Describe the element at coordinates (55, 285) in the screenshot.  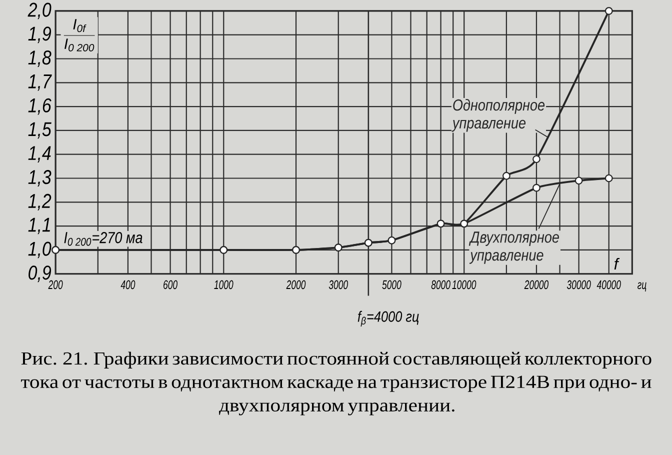
I see `x-tick-label: 200` at that location.